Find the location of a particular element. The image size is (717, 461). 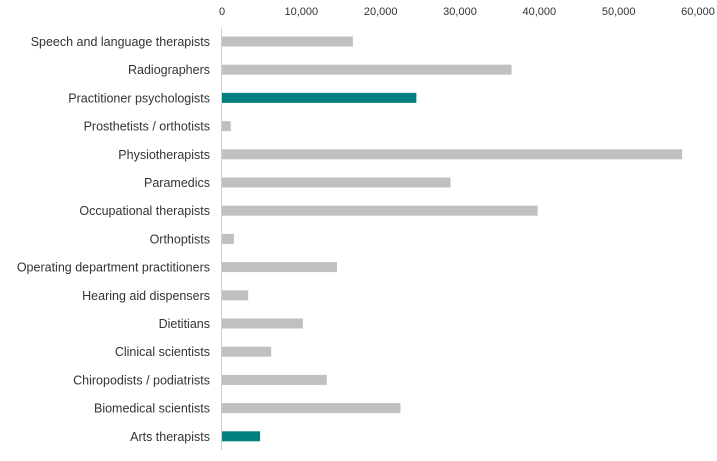

bar-hearing-aid-dispensers is located at coordinates (235, 295).